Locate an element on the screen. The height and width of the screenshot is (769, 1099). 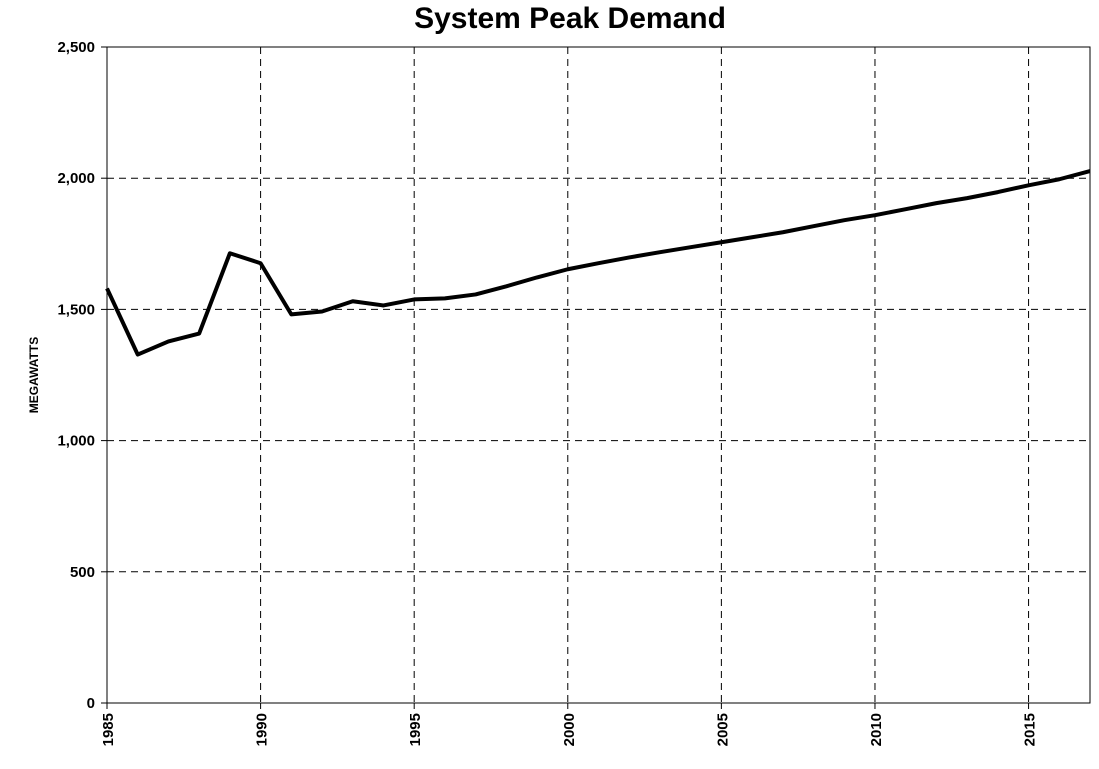
x-tick-label: 1985 is located at coordinates (108, 729).